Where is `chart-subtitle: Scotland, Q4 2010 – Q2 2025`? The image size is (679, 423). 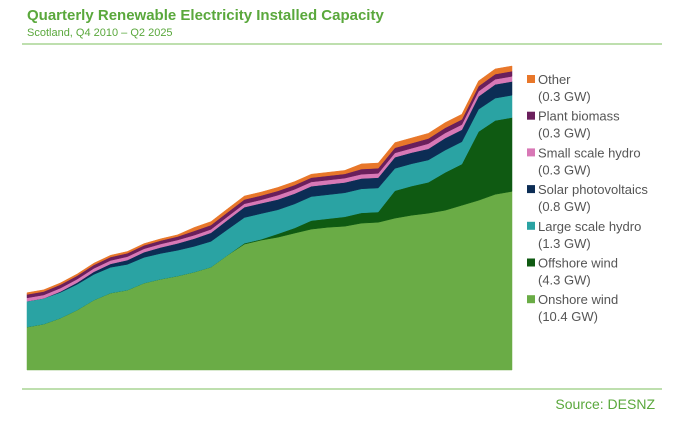
chart-subtitle: Scotland, Q4 2010 – Q2 2025 is located at coordinates (100, 33).